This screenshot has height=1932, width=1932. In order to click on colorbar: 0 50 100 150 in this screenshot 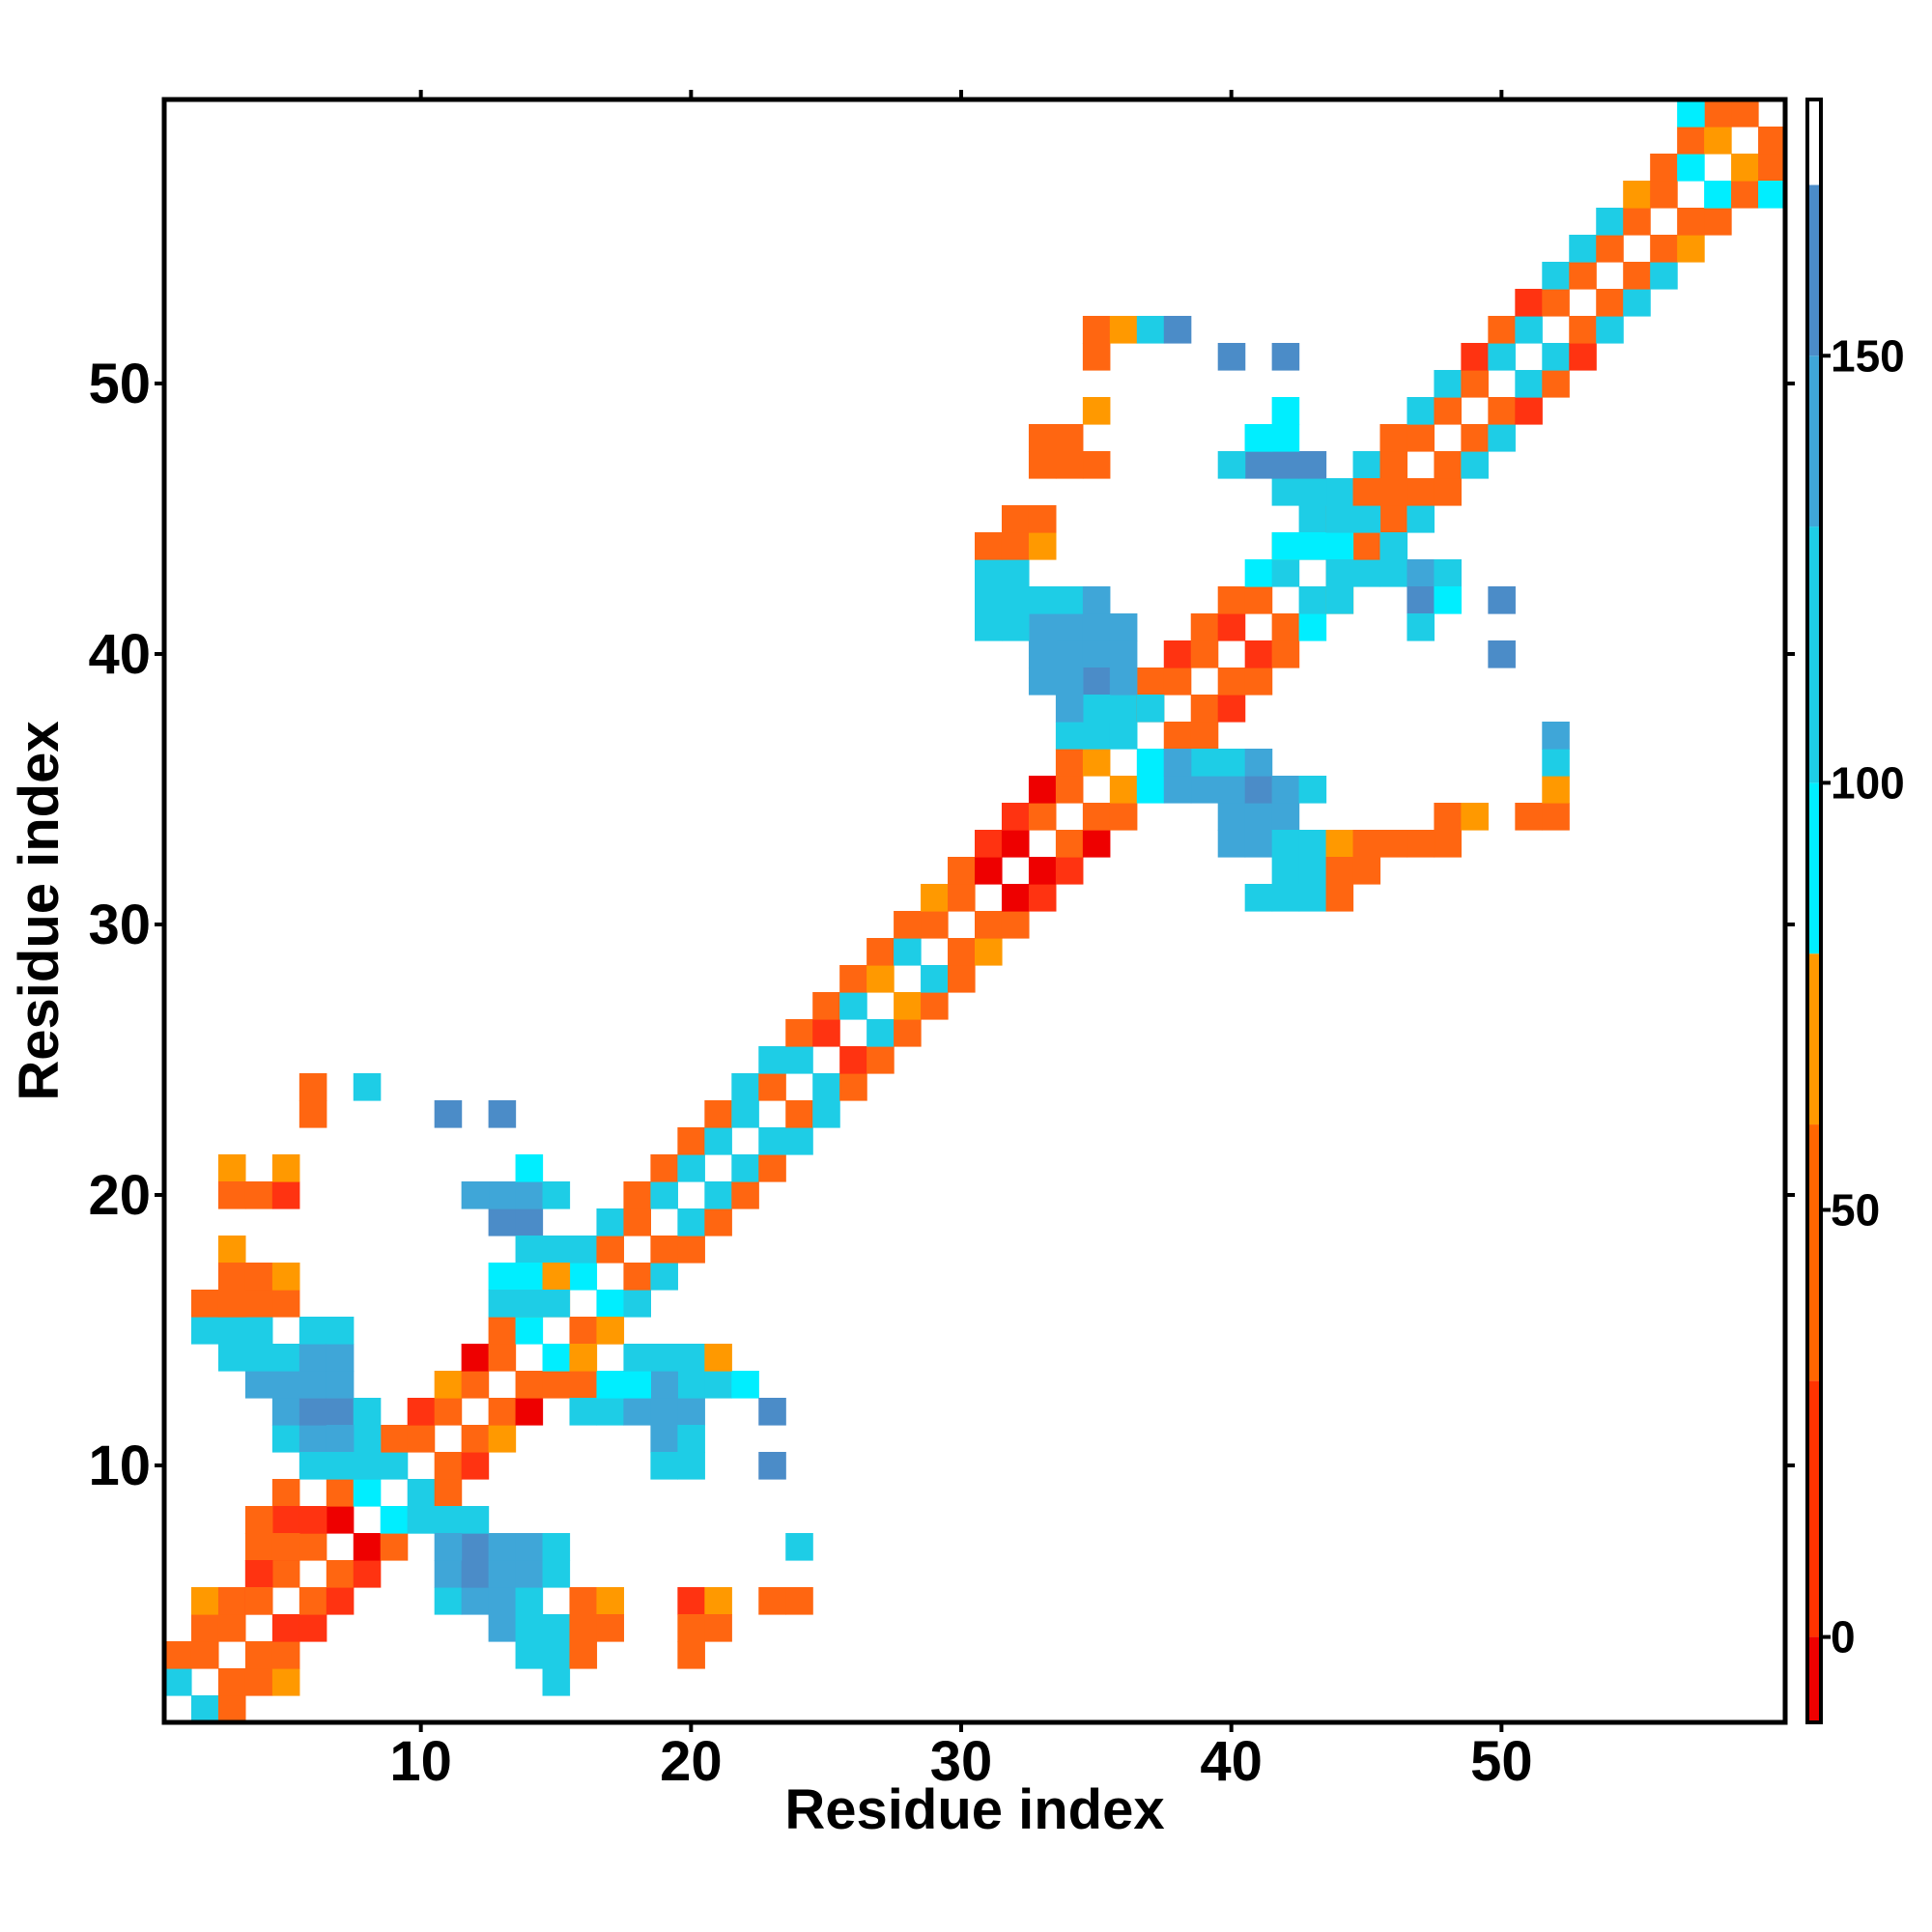, I will do `click(1855, 911)`.